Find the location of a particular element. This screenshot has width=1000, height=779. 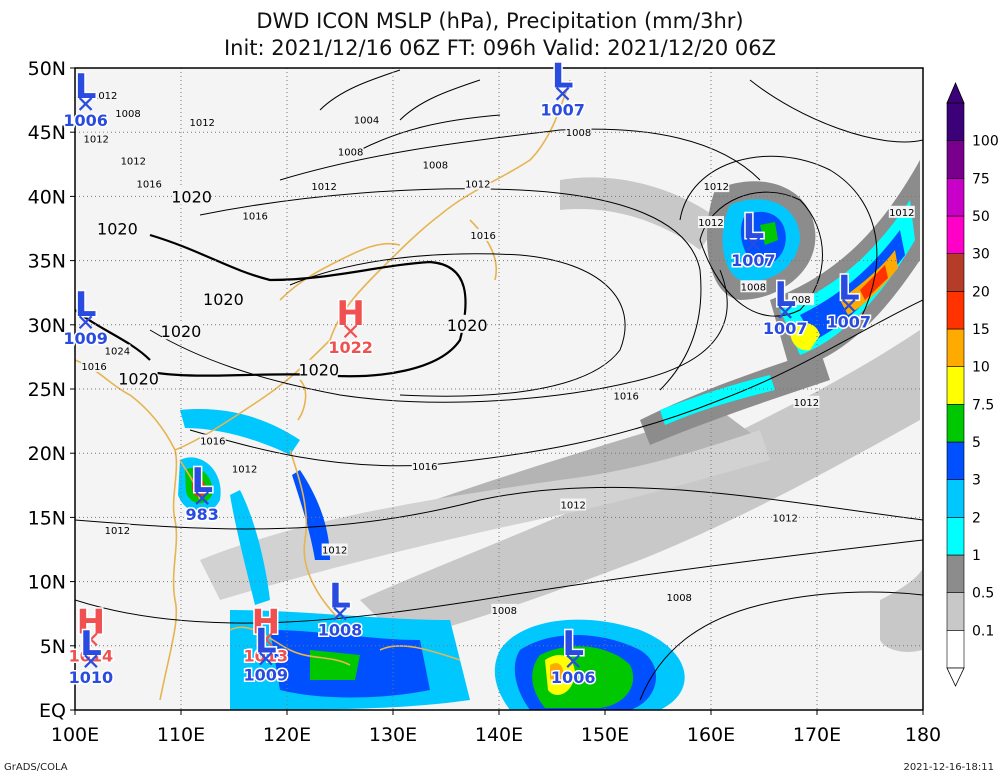

high-pressure-center: H 1014 is located at coordinates (91, 634).